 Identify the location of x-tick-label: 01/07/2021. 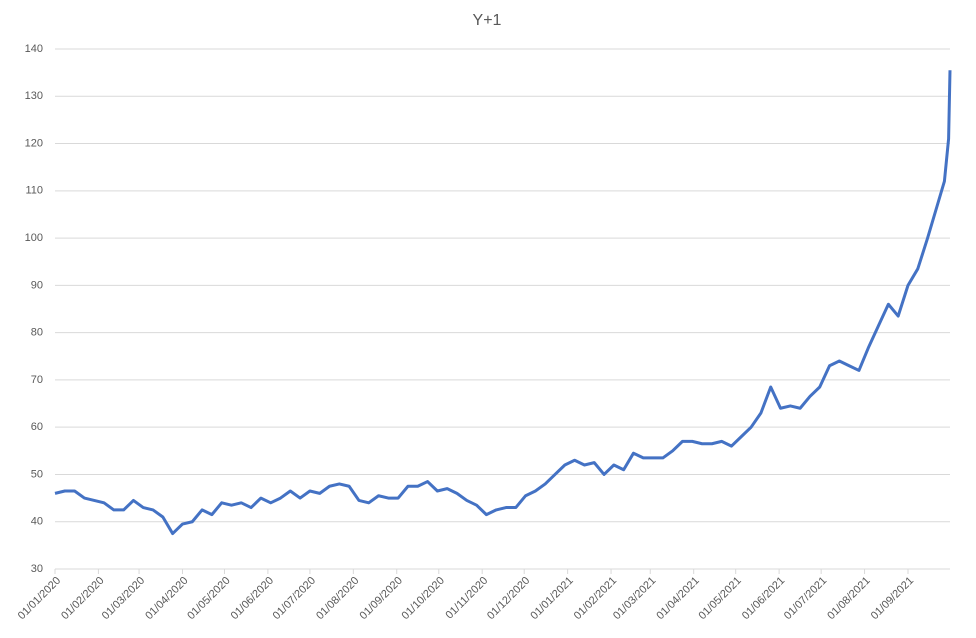
(805, 598).